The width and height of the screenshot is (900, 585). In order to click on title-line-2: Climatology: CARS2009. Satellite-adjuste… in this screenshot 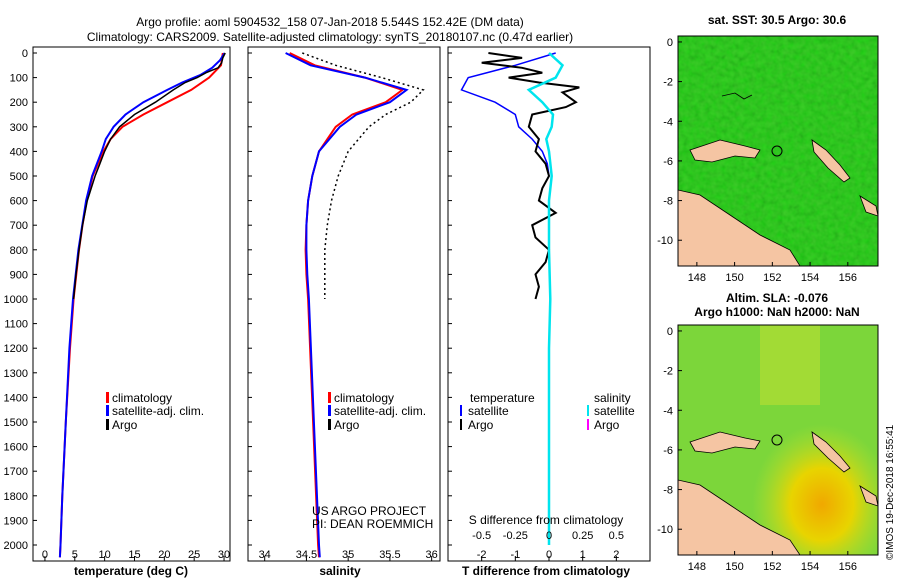, I will do `click(330, 37)`.